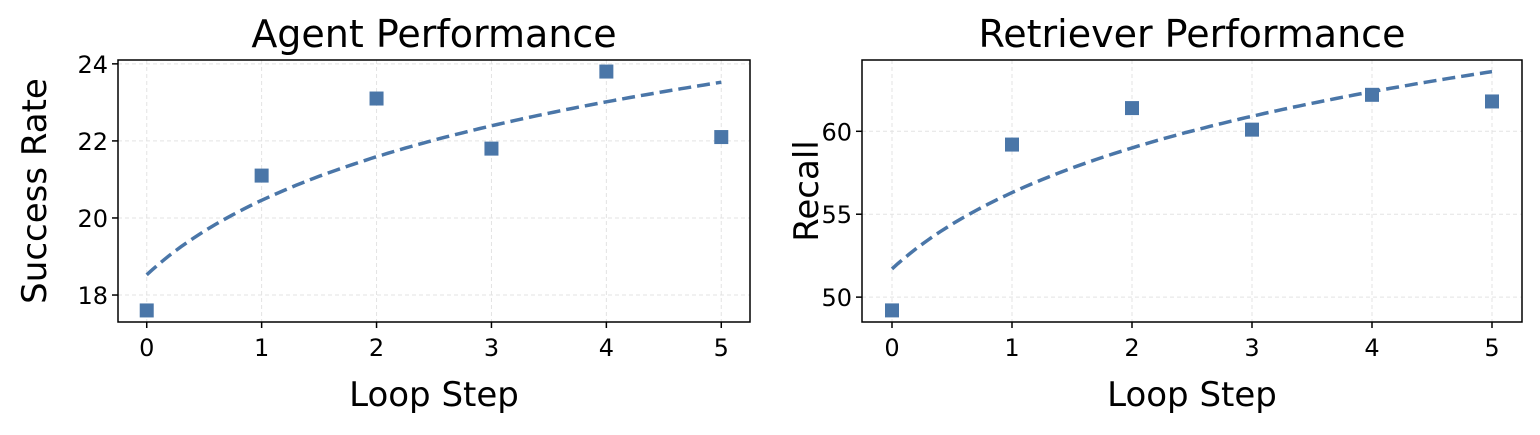 The height and width of the screenshot is (435, 1540). Describe the element at coordinates (92, 296) in the screenshot. I see `y-tick-label: 18` at that location.